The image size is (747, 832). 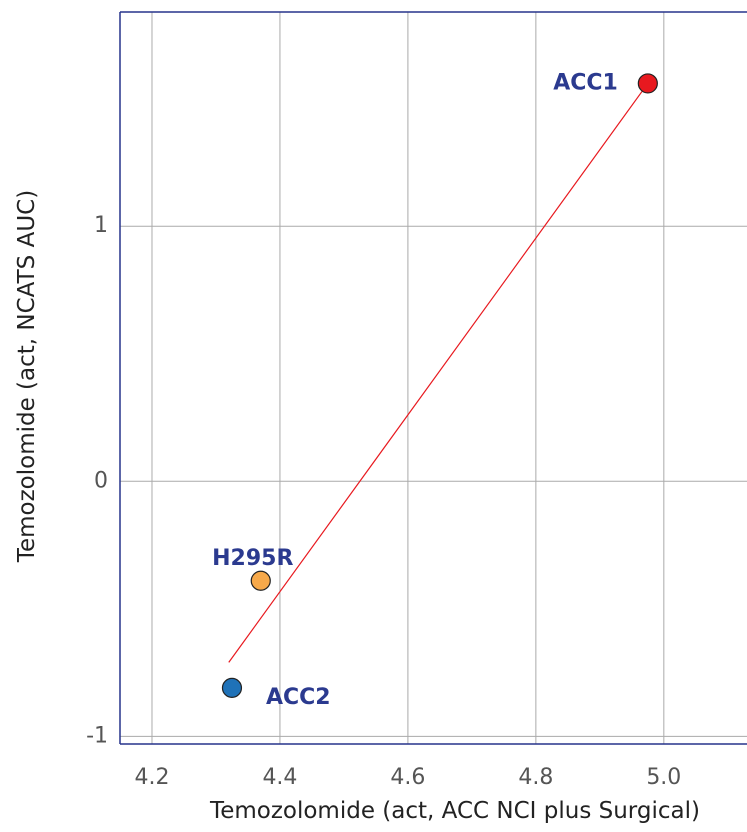 What do you see at coordinates (407, 777) in the screenshot?
I see `x-tick-label: 4.6` at bounding box center [407, 777].